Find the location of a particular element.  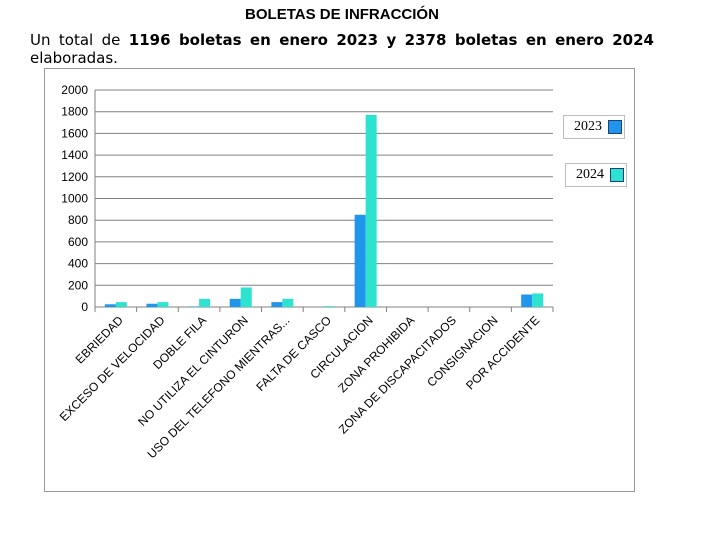

legend-label-2024: 2024 is located at coordinates (590, 174).